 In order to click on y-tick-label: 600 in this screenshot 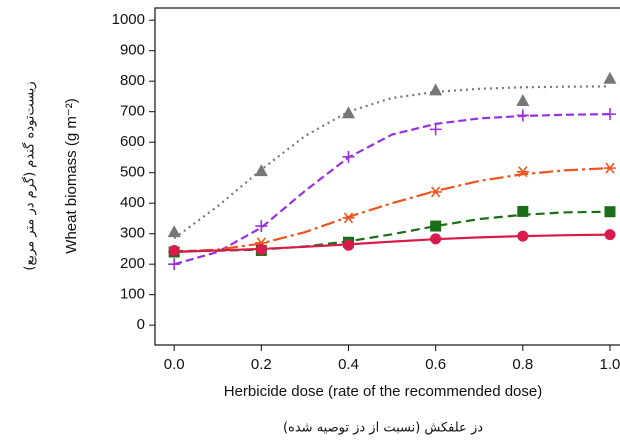, I will do `click(132, 141)`.